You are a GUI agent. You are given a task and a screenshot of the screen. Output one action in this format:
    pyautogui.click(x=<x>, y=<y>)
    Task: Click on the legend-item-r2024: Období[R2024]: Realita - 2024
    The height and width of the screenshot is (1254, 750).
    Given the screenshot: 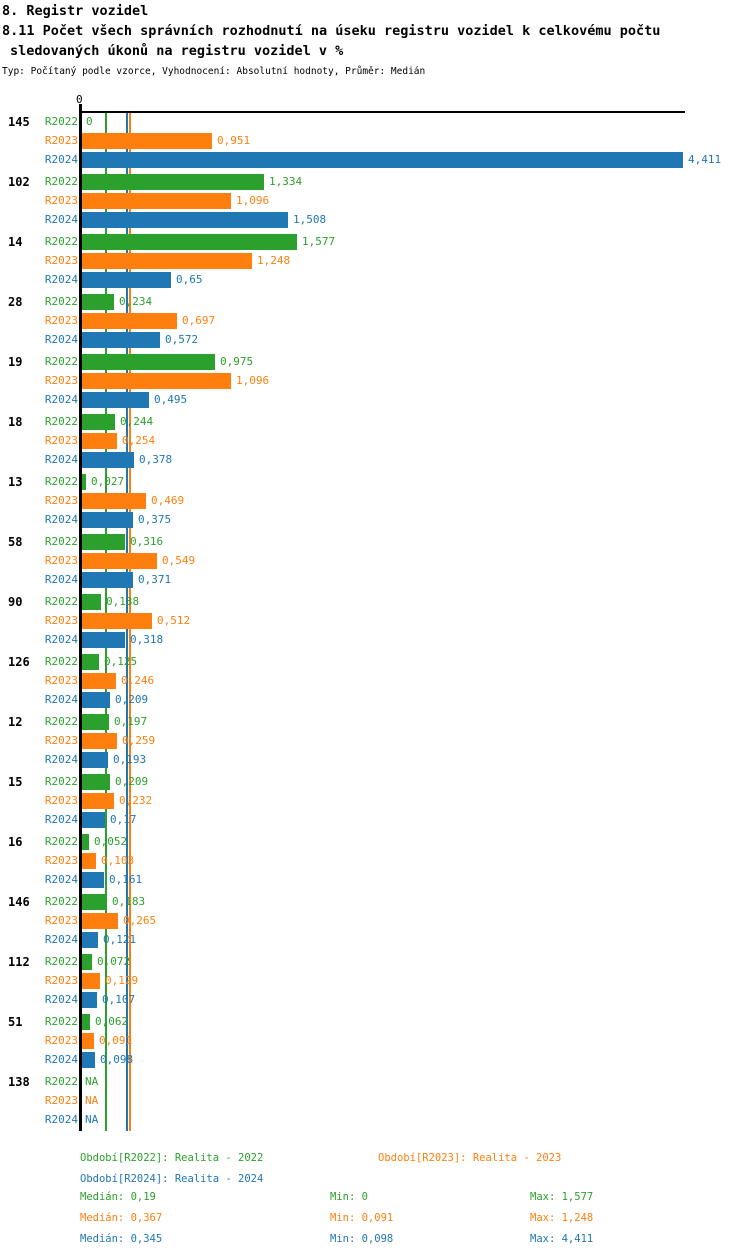 What is the action you would take?
    pyautogui.click(x=172, y=1179)
    